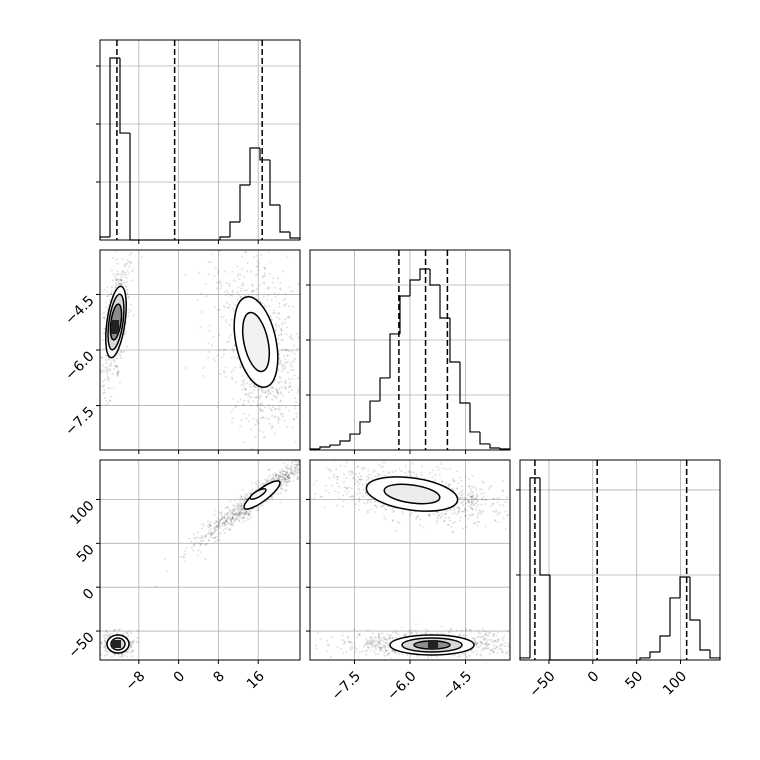 This screenshot has width=760, height=760. I want to click on x-tick-label: 50, so click(634, 680).